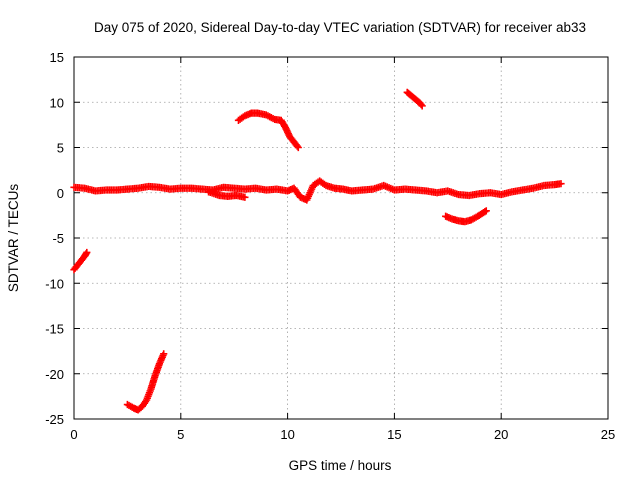 The image size is (640, 480). I want to click on x-tick-label: 10, so click(287, 434).